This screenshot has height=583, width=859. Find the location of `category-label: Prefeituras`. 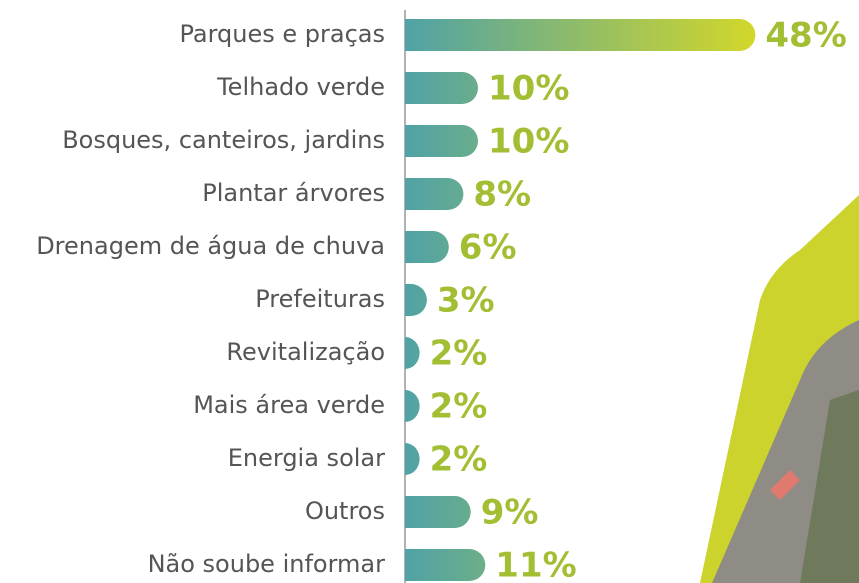

category-label: Prefeituras is located at coordinates (320, 299).